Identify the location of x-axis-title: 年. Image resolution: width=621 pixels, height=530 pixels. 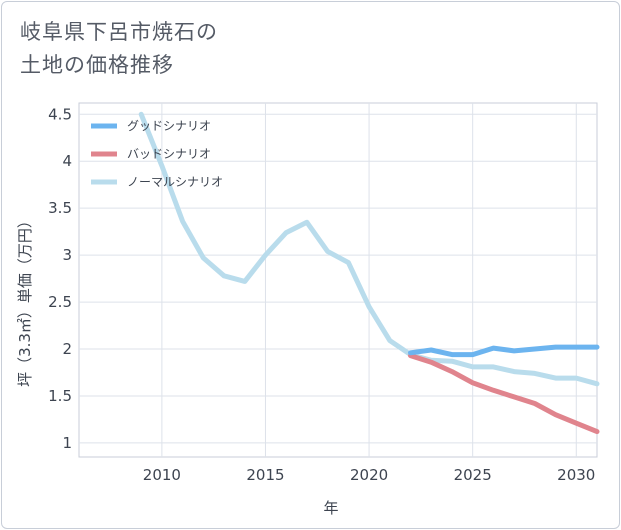
(330, 508).